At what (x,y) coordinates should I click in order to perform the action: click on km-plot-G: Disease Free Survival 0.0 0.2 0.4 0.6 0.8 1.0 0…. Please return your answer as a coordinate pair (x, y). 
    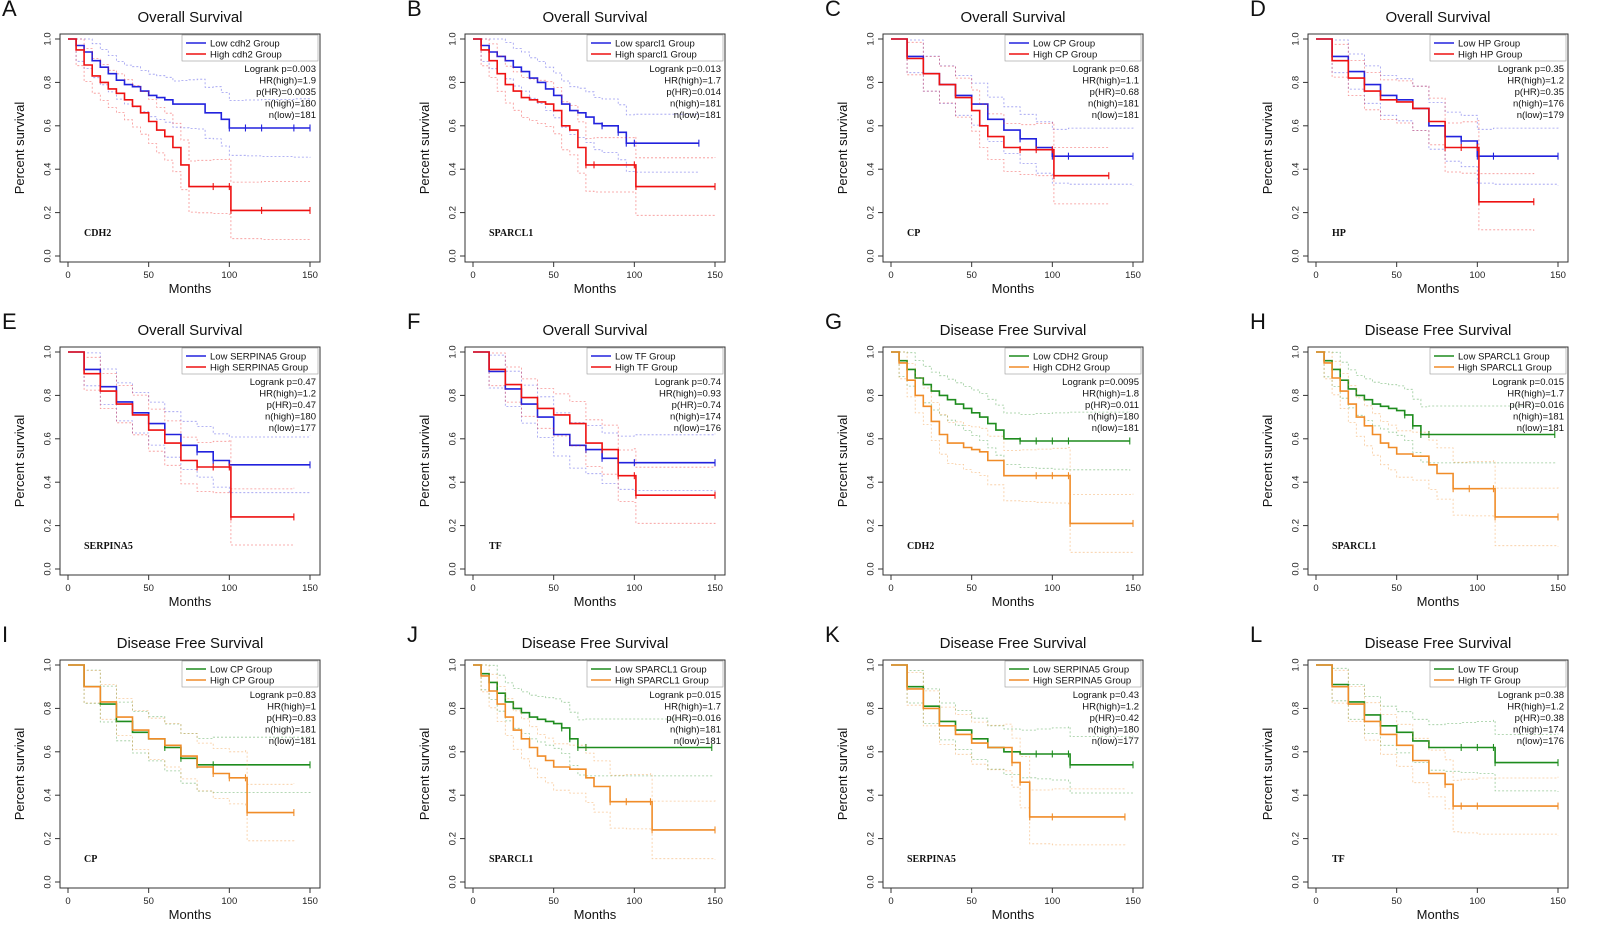
    Looking at the image, I should click on (989, 465).